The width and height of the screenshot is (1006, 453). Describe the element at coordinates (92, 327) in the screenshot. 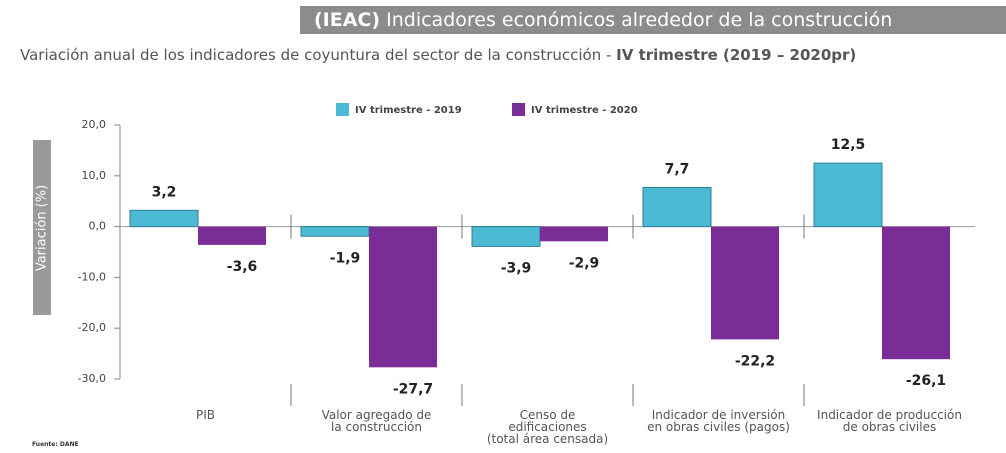

I see `y-tick-label: -20,0` at that location.